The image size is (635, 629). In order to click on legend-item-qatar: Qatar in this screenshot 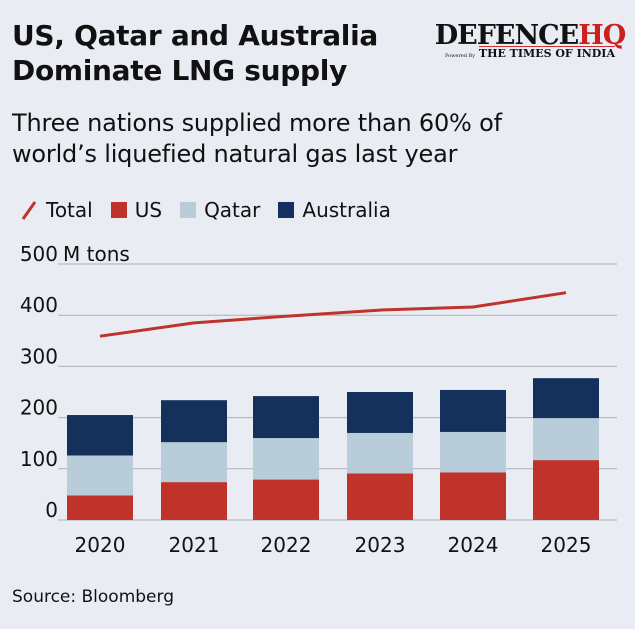, I will do `click(220, 210)`.